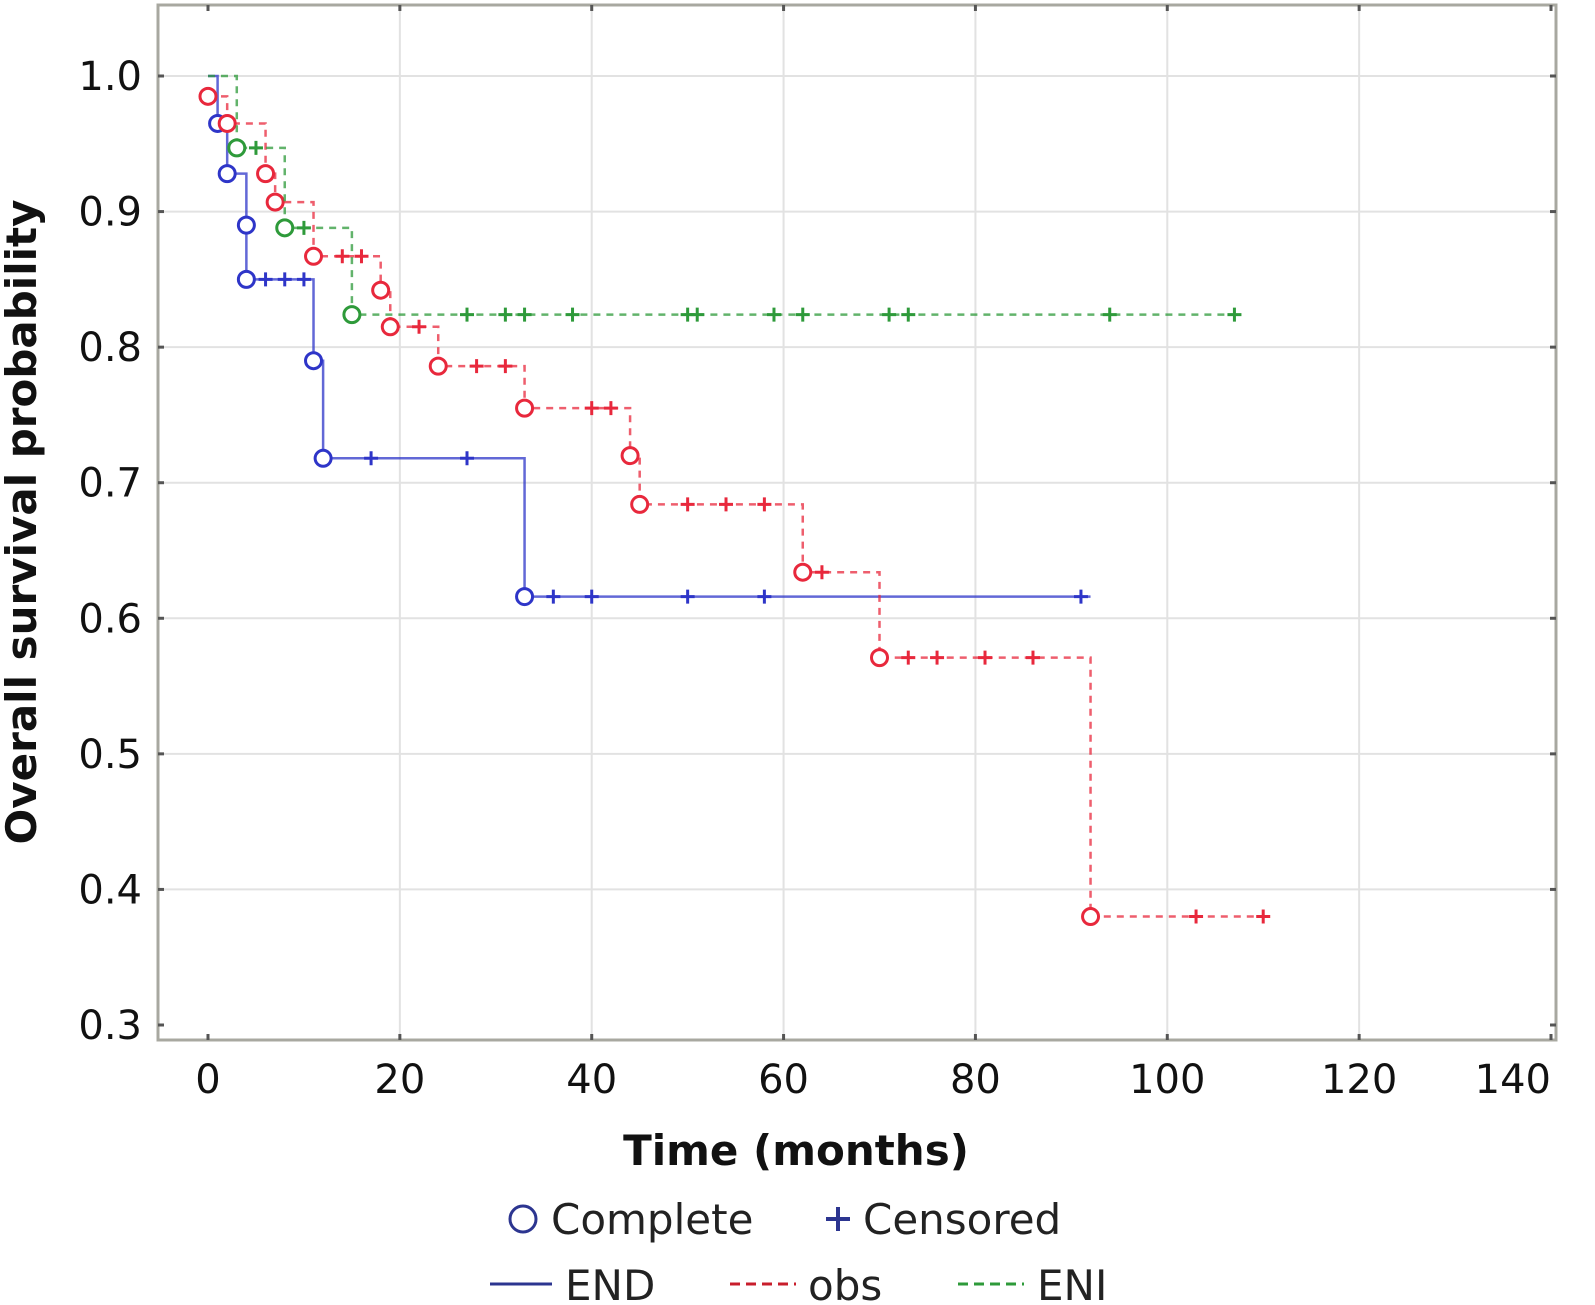 The width and height of the screenshot is (1595, 1305). Describe the element at coordinates (838, 1219) in the screenshot. I see `censored-marker-icon` at that location.